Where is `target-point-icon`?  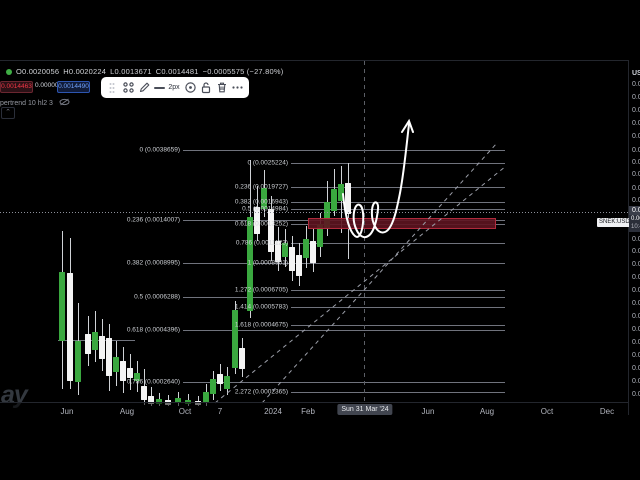
target-point-icon is located at coordinates (190, 87).